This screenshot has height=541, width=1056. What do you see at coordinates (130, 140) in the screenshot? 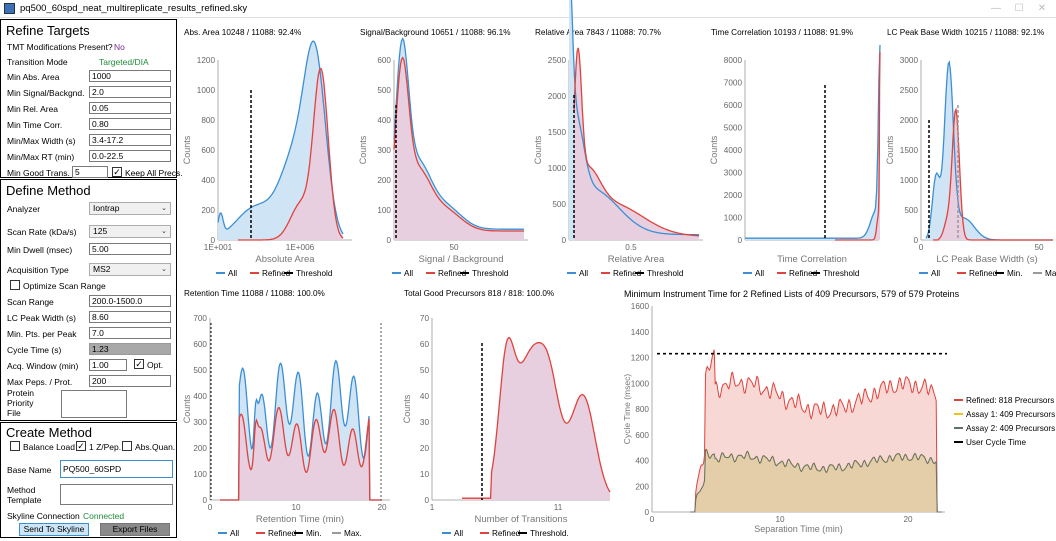
I see `min-max-width-input: 3.4-17.2` at bounding box center [130, 140].